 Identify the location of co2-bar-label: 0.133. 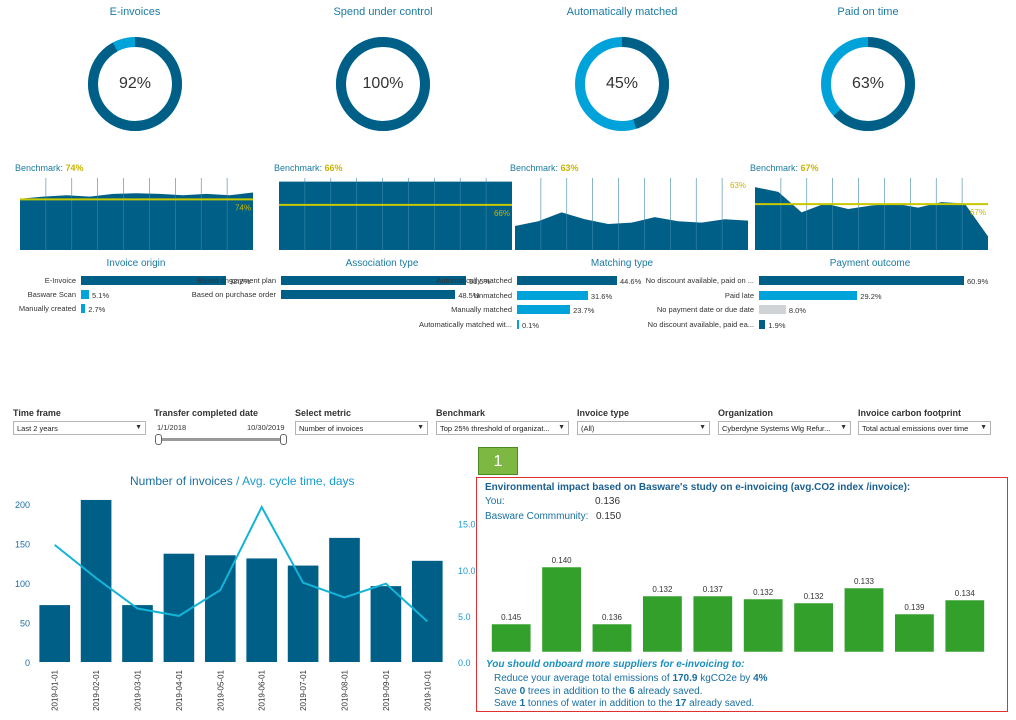
(864, 581).